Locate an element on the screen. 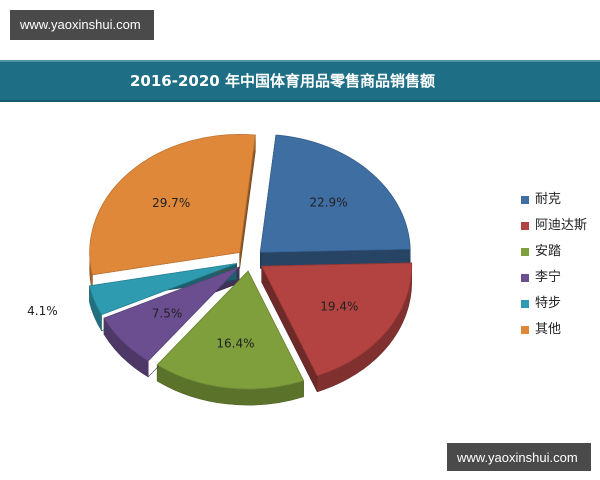  legend-label-5: 特步 is located at coordinates (548, 303).